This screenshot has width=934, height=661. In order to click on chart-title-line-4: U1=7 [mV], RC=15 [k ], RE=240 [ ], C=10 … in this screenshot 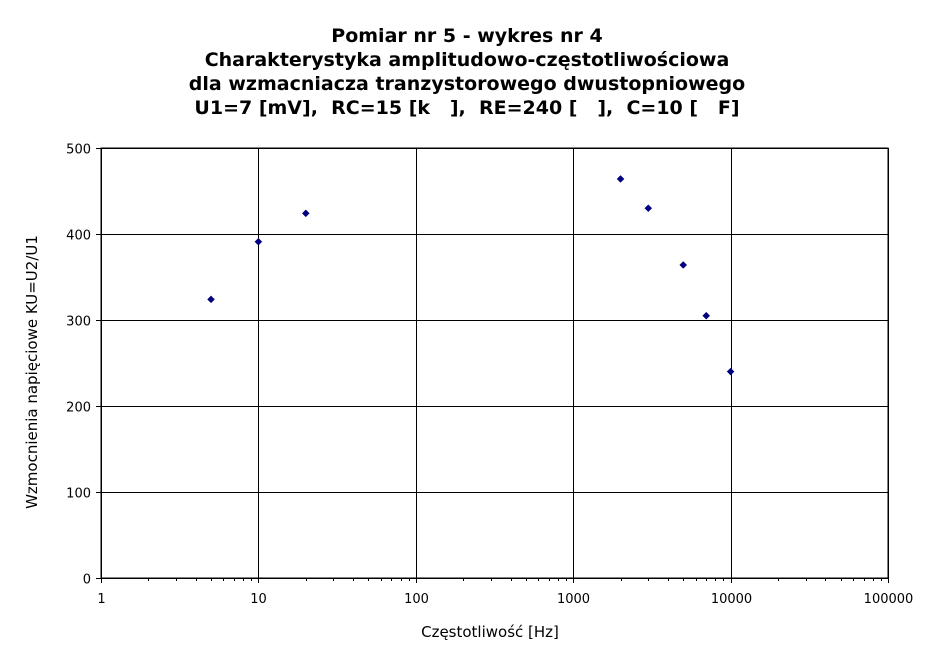, I will do `click(466, 108)`.